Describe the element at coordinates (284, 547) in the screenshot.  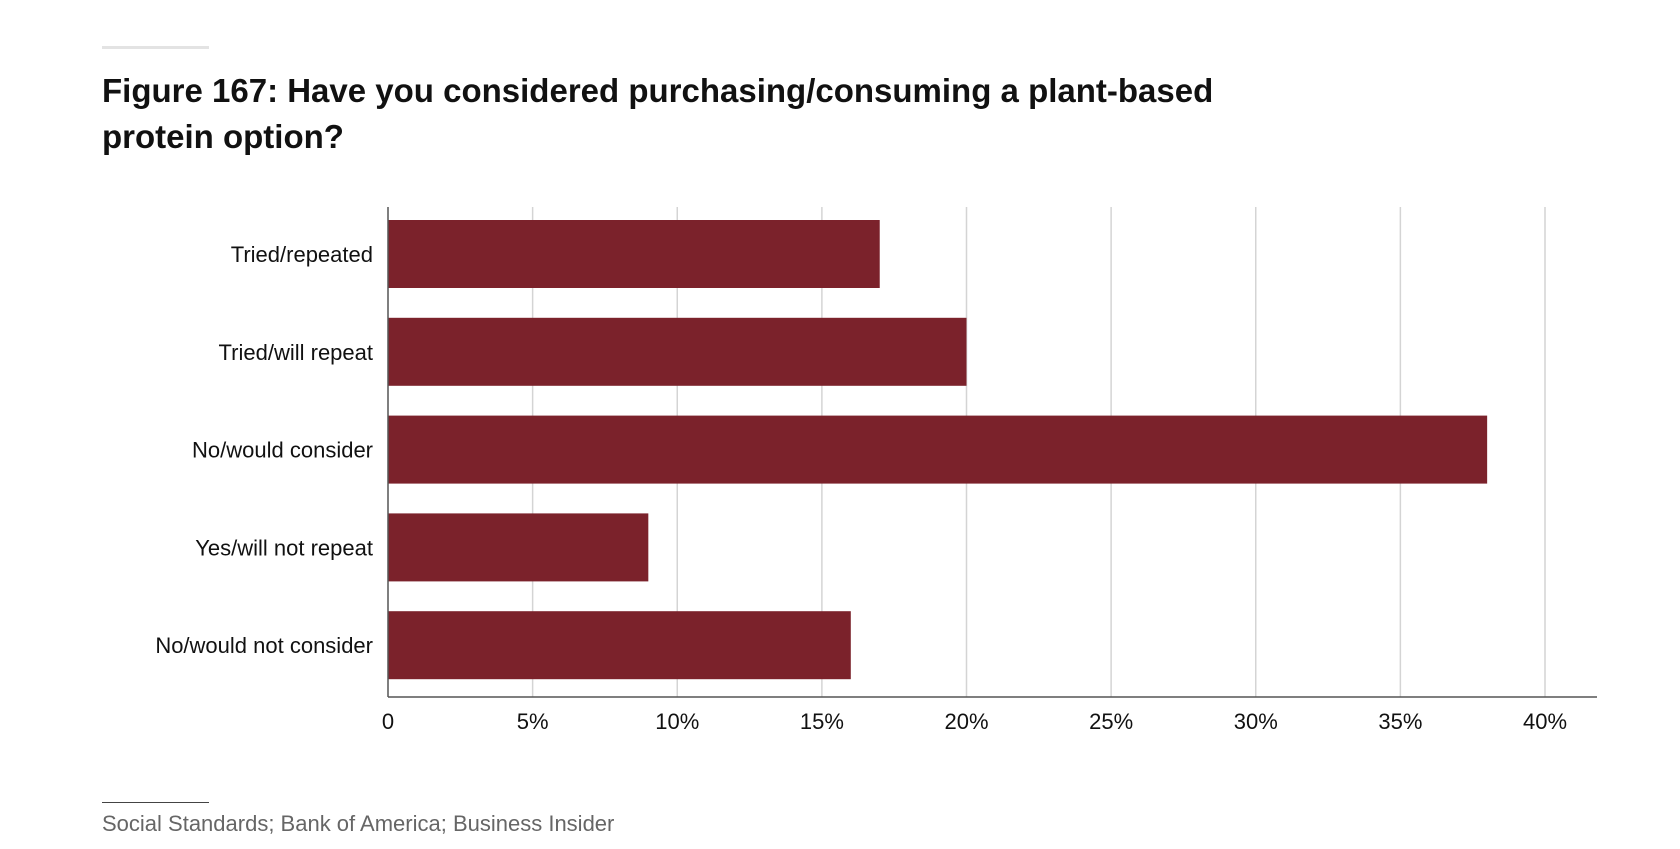
I see `category-label: Yes/will not repeat` at that location.